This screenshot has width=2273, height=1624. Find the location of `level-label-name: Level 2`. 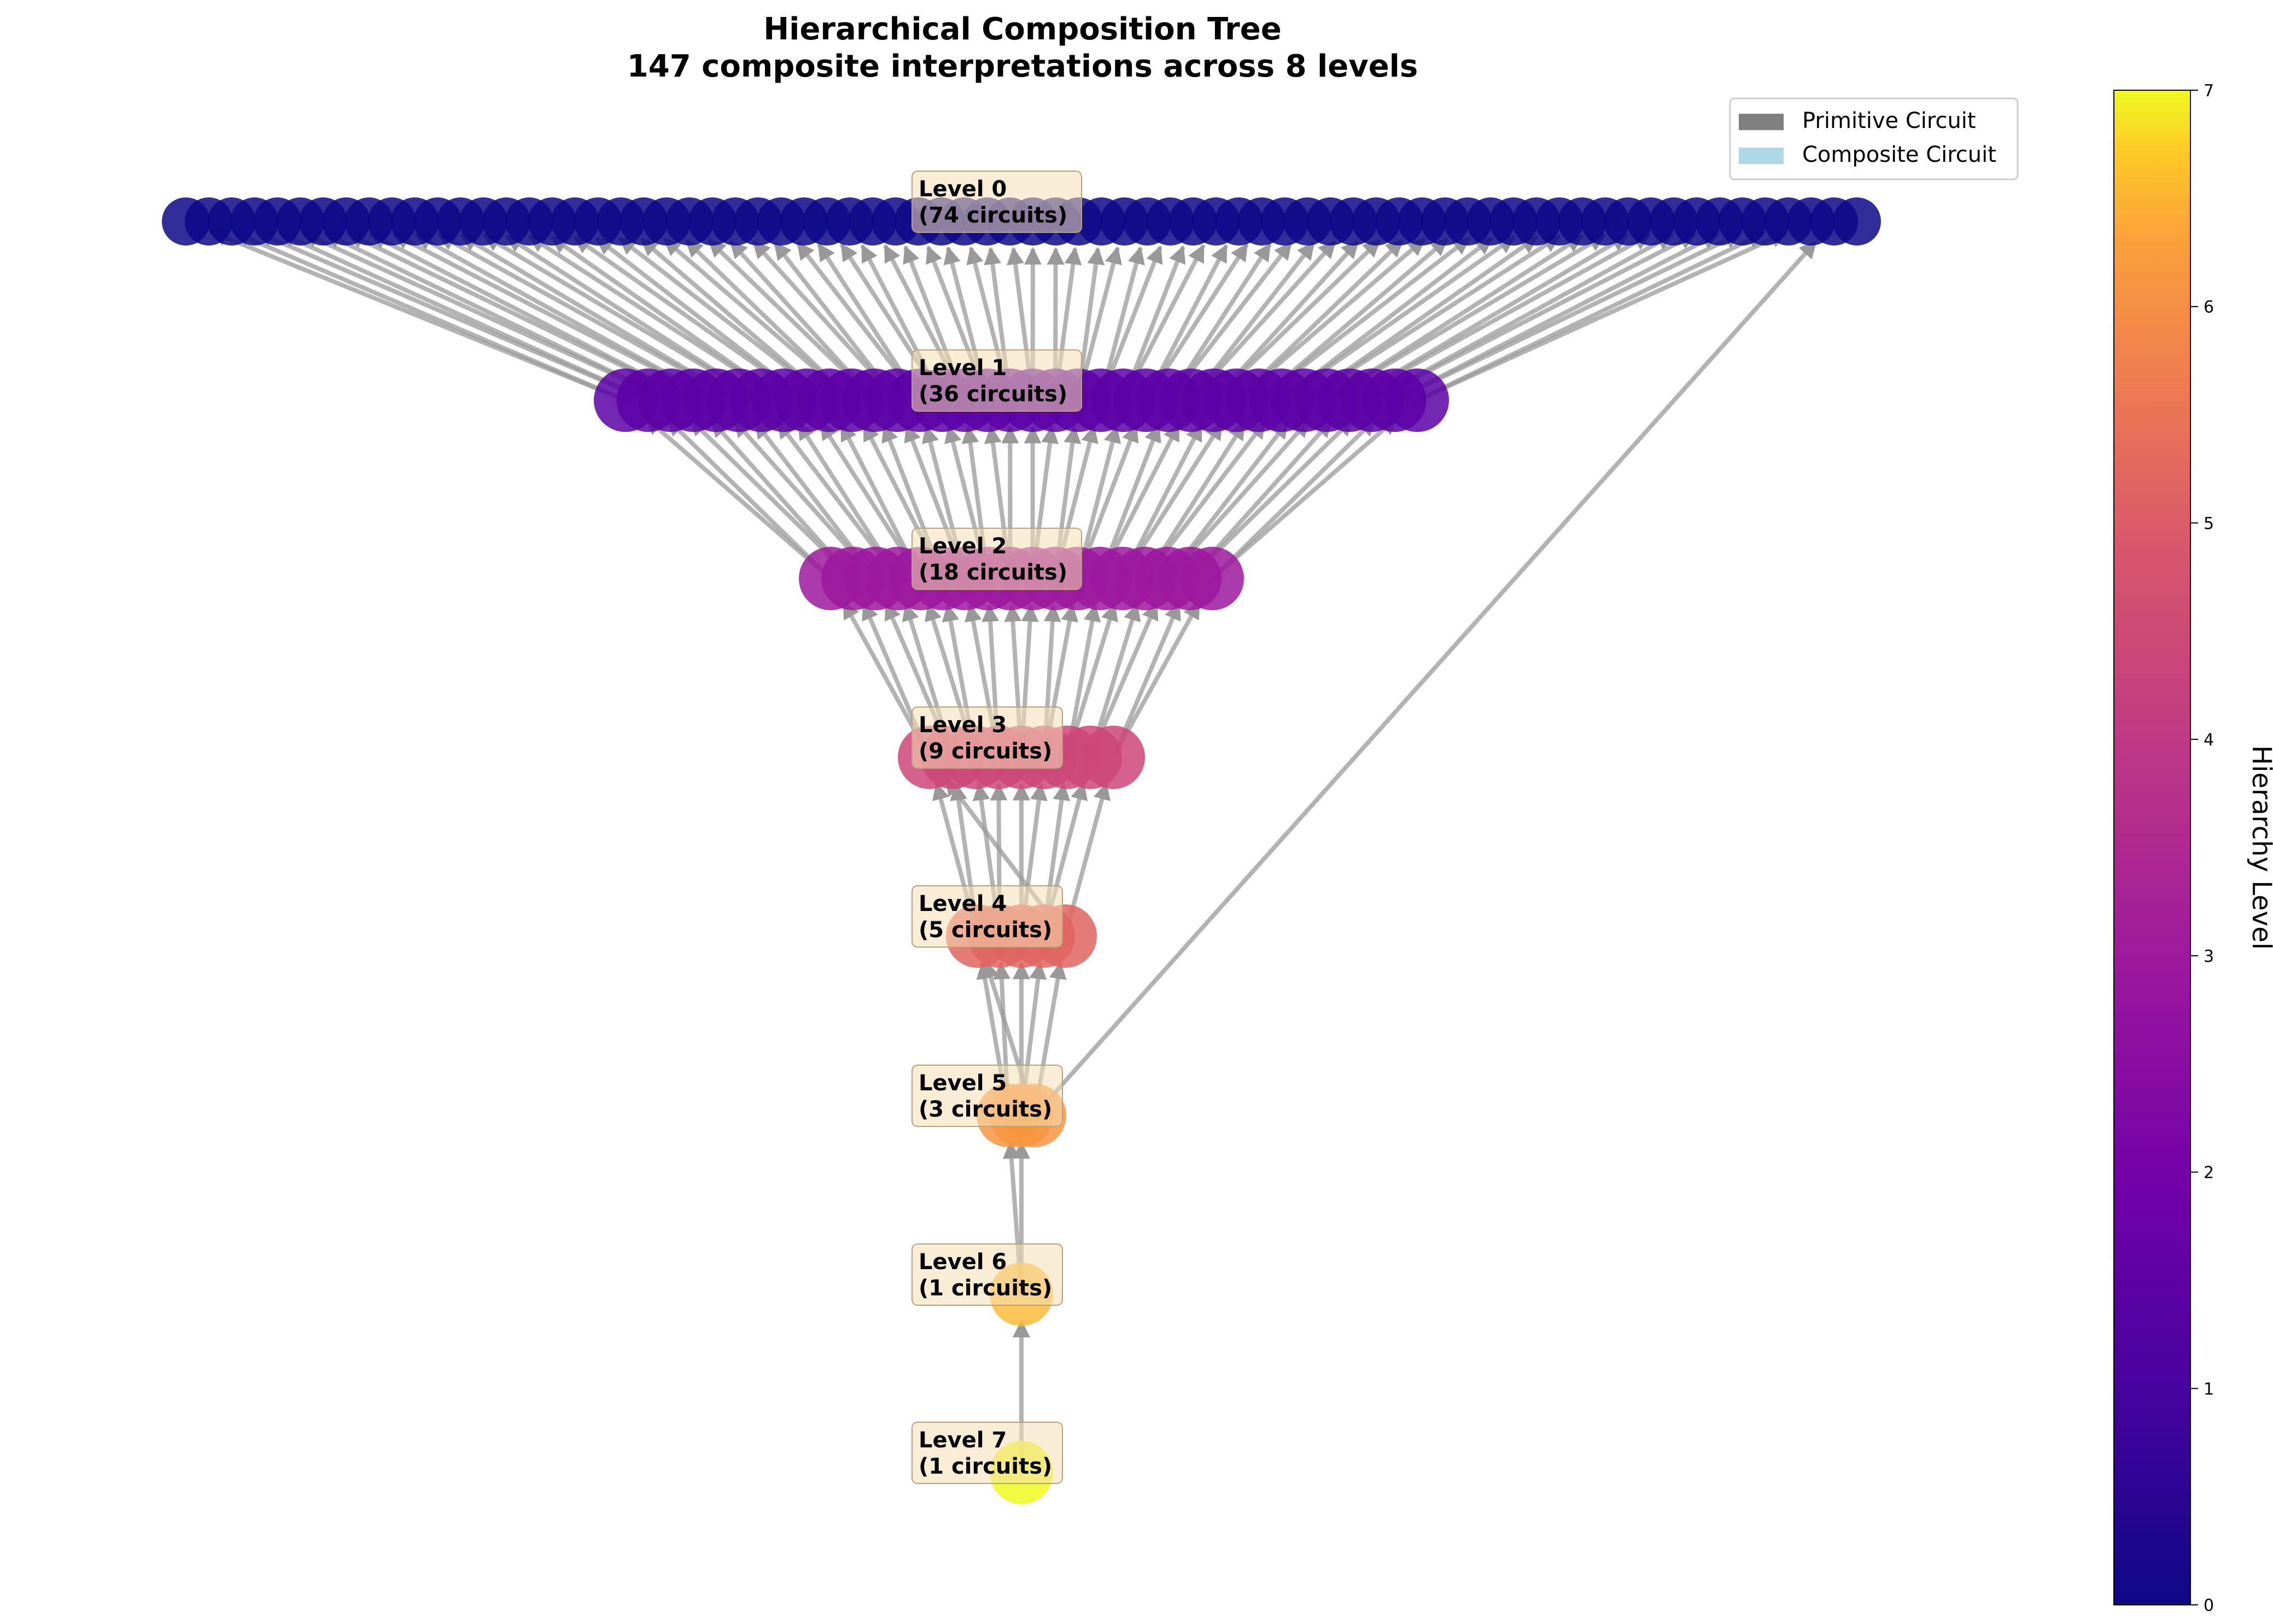

level-label-name: Level 2 is located at coordinates (963, 546).